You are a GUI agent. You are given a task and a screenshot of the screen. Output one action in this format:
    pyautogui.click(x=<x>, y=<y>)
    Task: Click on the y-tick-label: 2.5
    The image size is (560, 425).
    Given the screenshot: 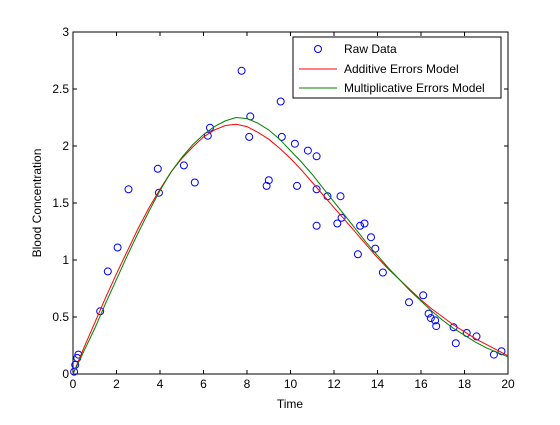 What is the action you would take?
    pyautogui.click(x=60, y=89)
    